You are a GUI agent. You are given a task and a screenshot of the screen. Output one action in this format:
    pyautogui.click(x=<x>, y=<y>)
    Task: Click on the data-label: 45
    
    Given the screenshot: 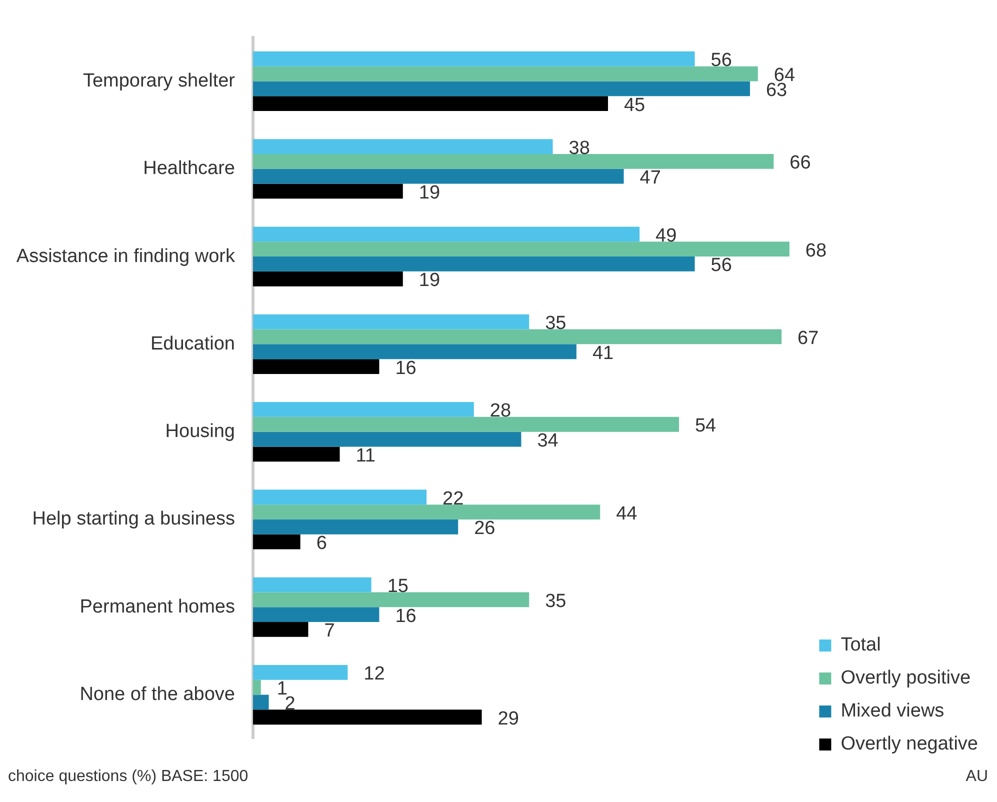 What is the action you would take?
    pyautogui.click(x=635, y=105)
    